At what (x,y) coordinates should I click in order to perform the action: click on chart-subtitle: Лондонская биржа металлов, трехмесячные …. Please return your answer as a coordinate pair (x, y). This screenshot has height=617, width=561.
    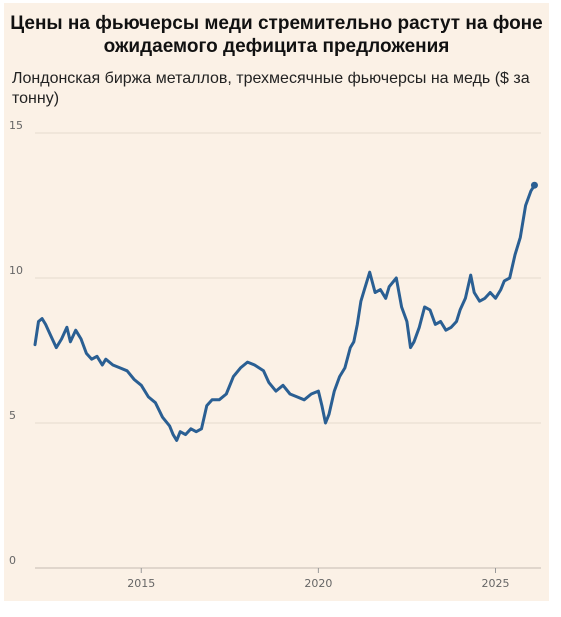
    Looking at the image, I should click on (271, 88).